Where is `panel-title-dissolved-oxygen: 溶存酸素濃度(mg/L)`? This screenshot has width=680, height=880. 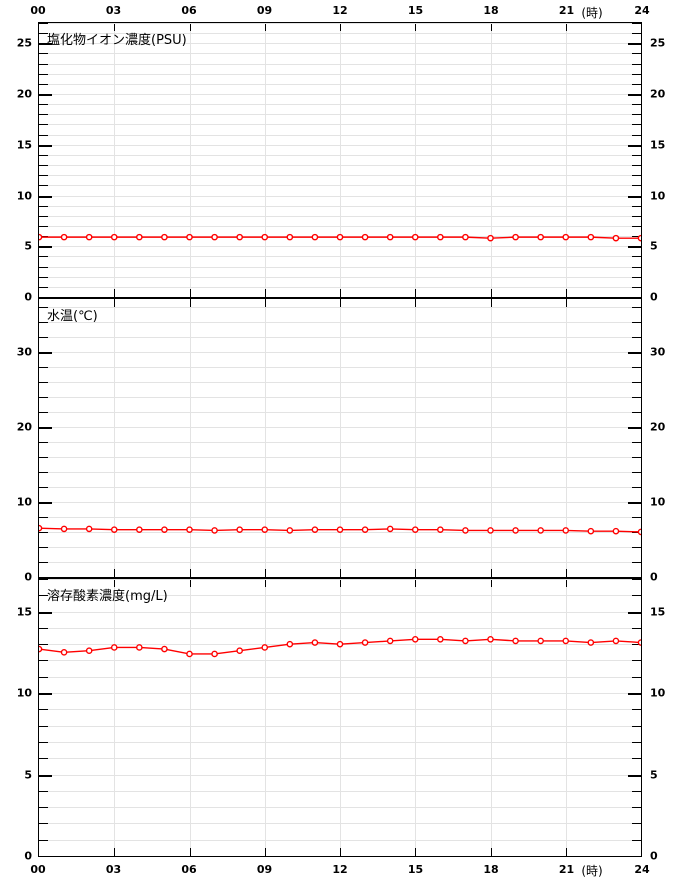
panel-title-dissolved-oxygen: 溶存酸素濃度(mg/L) is located at coordinates (107, 596).